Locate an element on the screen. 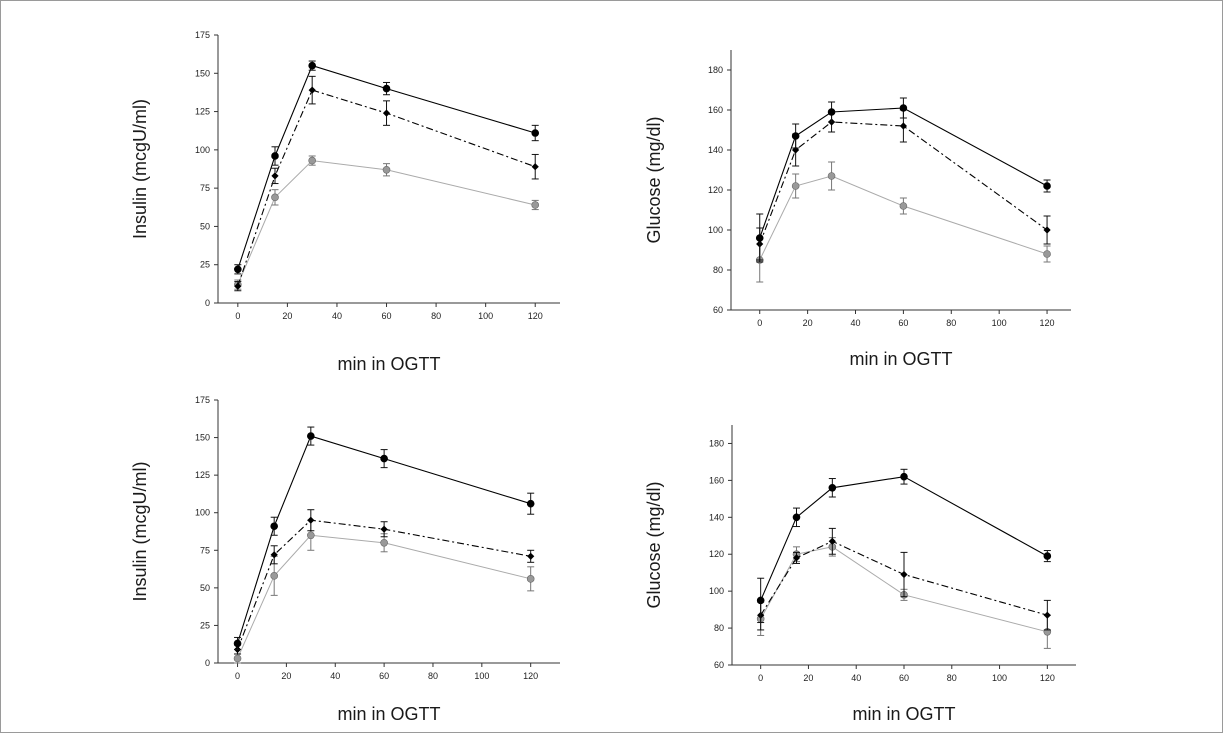 This screenshot has width=1223, height=738. y-axis-title: Insulin (mcgU/ml) is located at coordinates (140, 169).